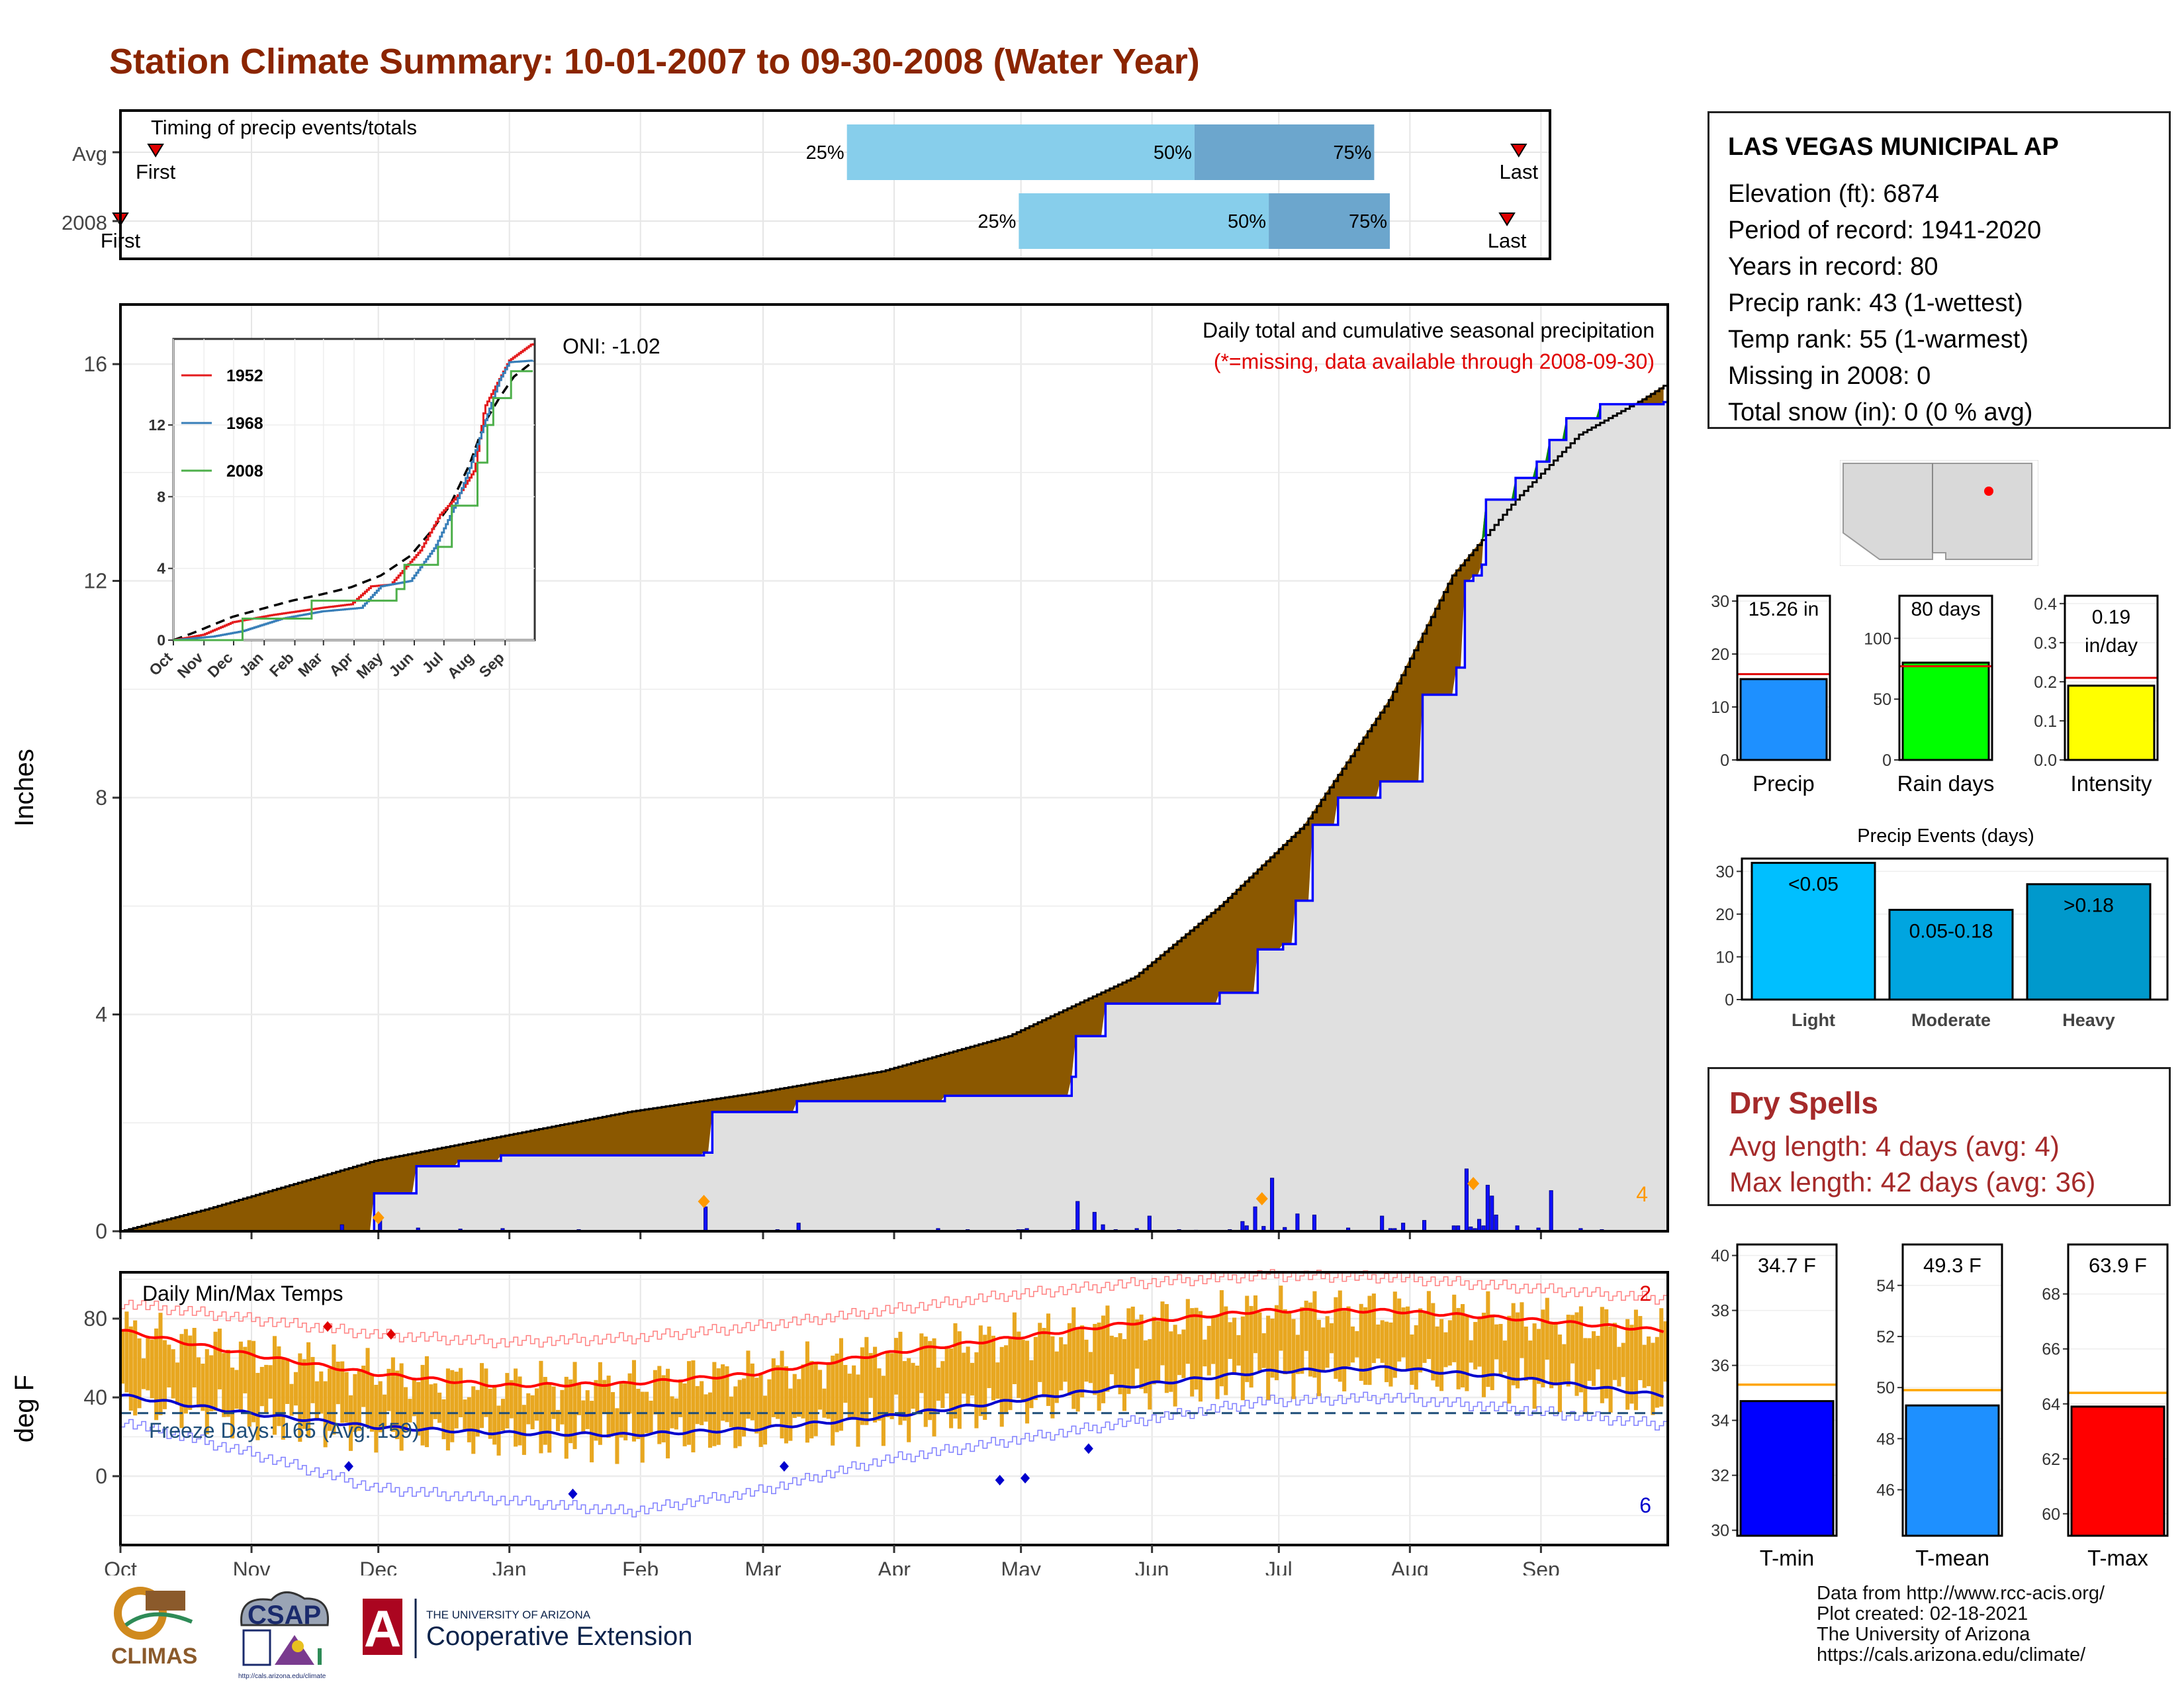  What do you see at coordinates (1885, 230) in the screenshot?
I see `info-period: Period of record: 1941-2020` at bounding box center [1885, 230].